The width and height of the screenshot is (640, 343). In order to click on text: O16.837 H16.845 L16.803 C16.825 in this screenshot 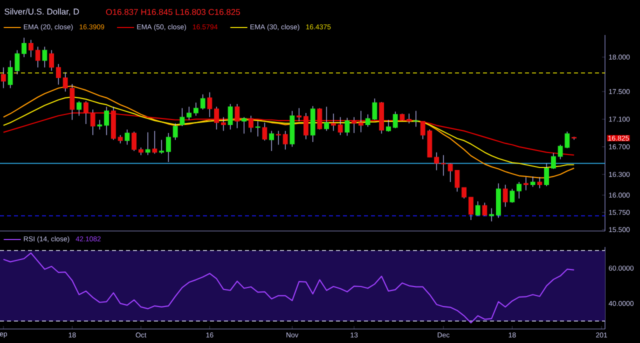, I will do `click(173, 11)`.